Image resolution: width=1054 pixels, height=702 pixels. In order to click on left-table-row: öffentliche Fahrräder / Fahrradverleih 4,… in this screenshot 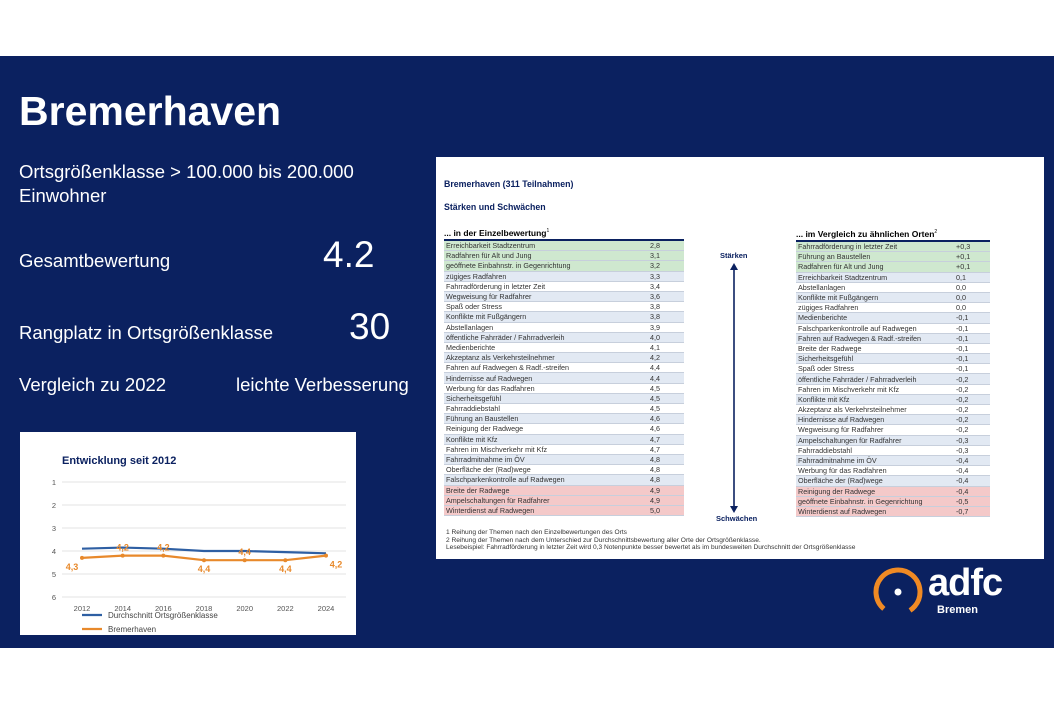, I will do `click(564, 337)`.